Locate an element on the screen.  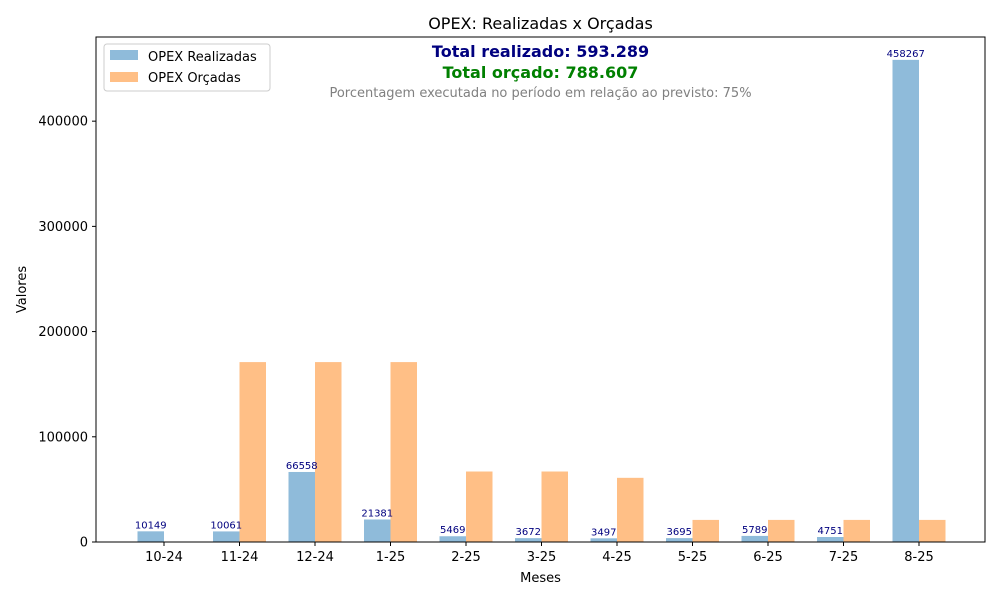
x-tick-label-8-25: 8-25 is located at coordinates (919, 557).